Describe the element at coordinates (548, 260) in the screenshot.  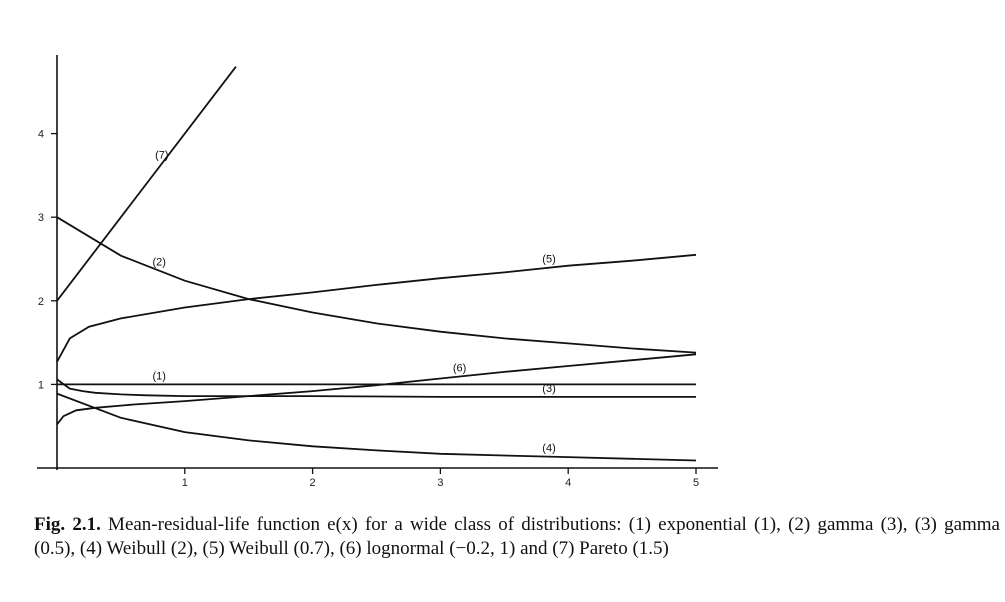
I see `series-label-5: (5)` at that location.